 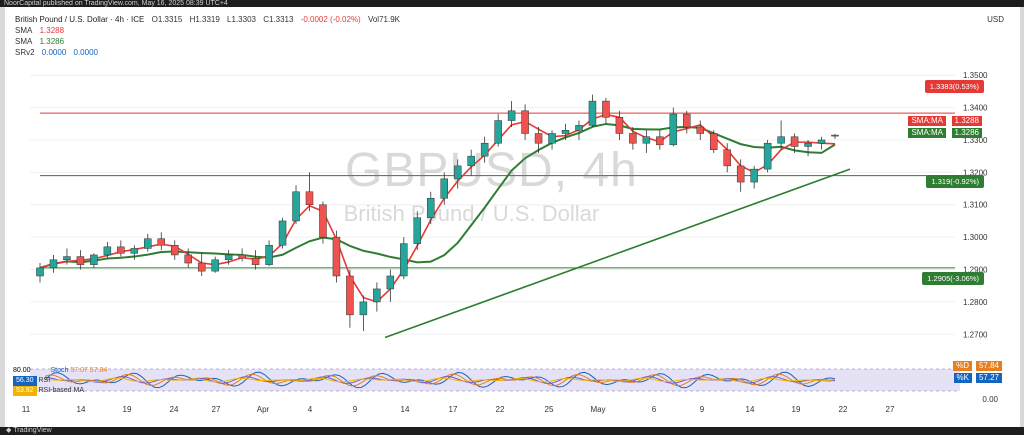 I want to click on price-tick-label: 1.3000, so click(x=975, y=237).